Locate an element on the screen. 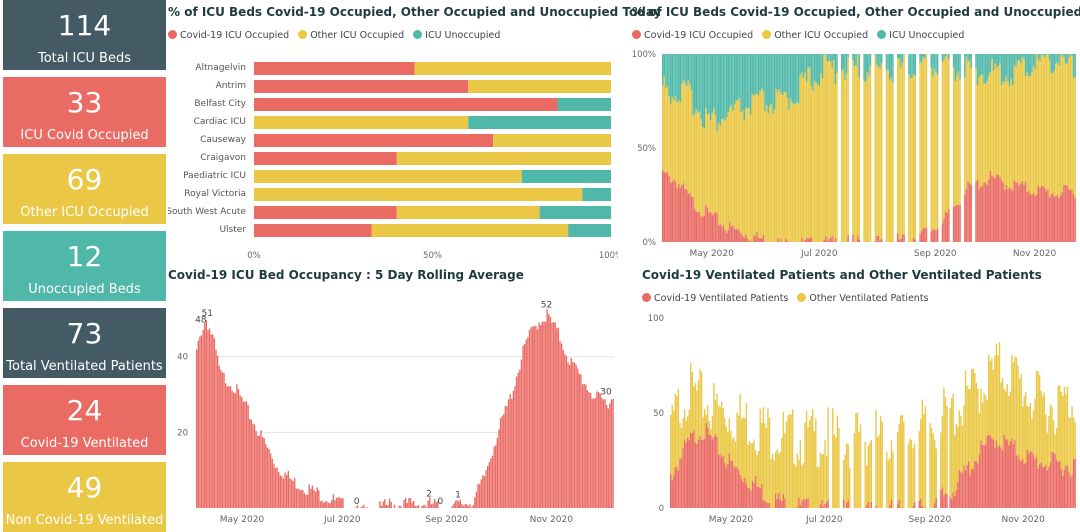 The image size is (1080, 532). legend-other-vent: Other Ventilated Patients is located at coordinates (862, 298).